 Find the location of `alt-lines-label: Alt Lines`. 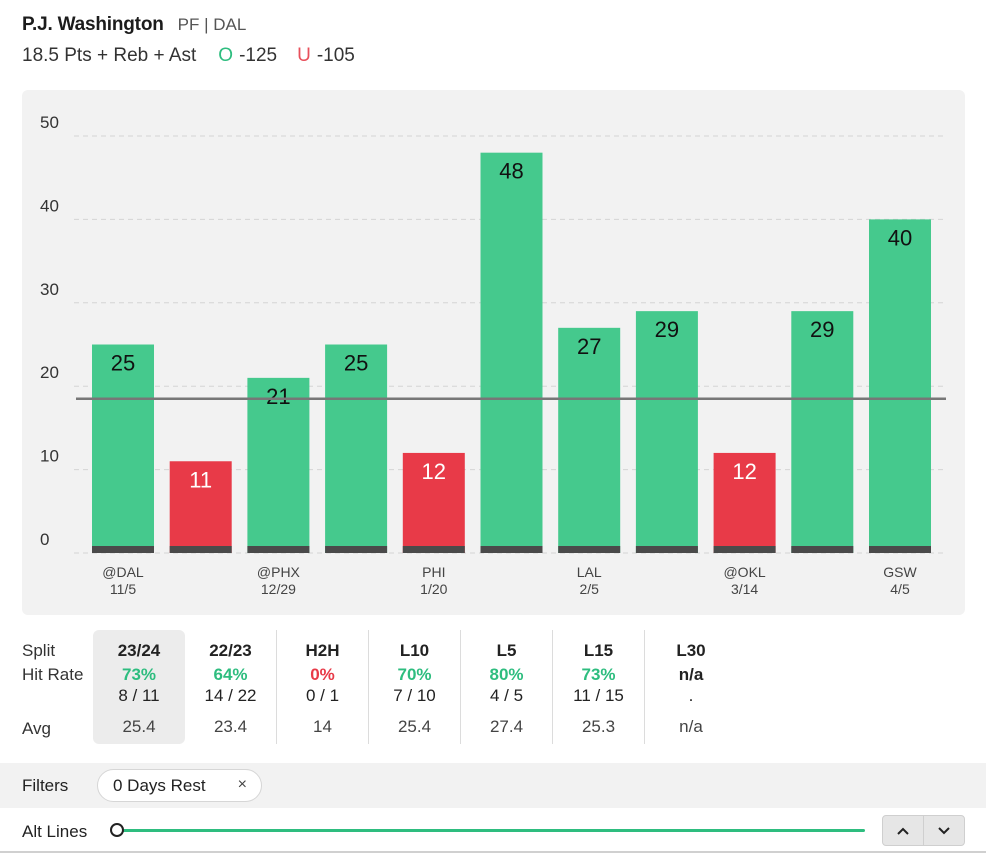

alt-lines-label: Alt Lines is located at coordinates (55, 831).